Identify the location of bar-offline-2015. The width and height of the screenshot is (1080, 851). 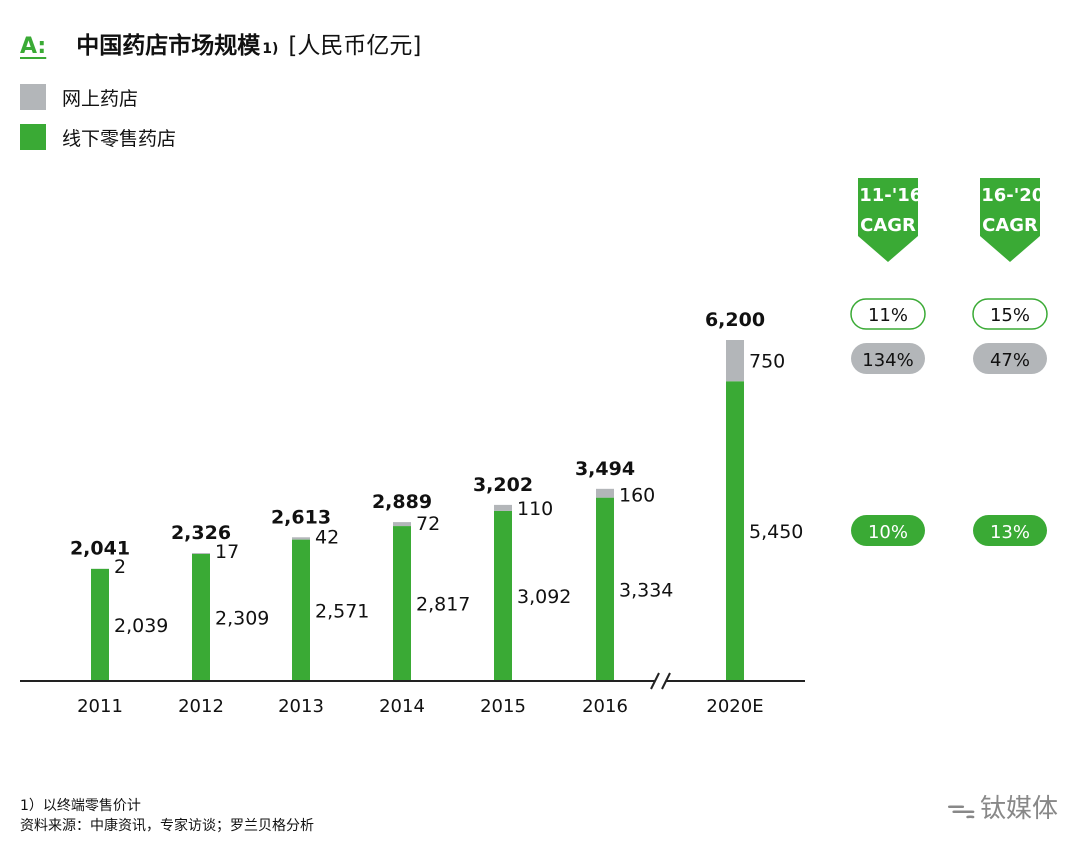
(503, 595).